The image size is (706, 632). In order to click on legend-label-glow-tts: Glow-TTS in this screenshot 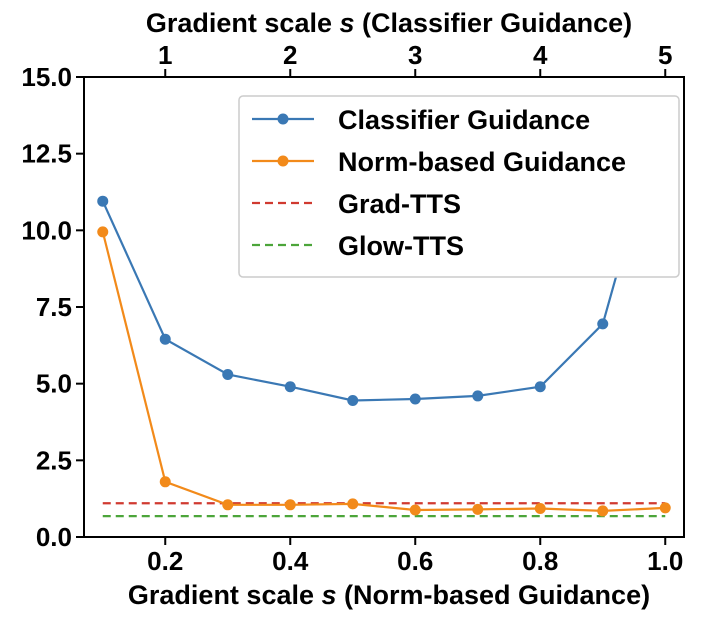, I will do `click(401, 246)`.